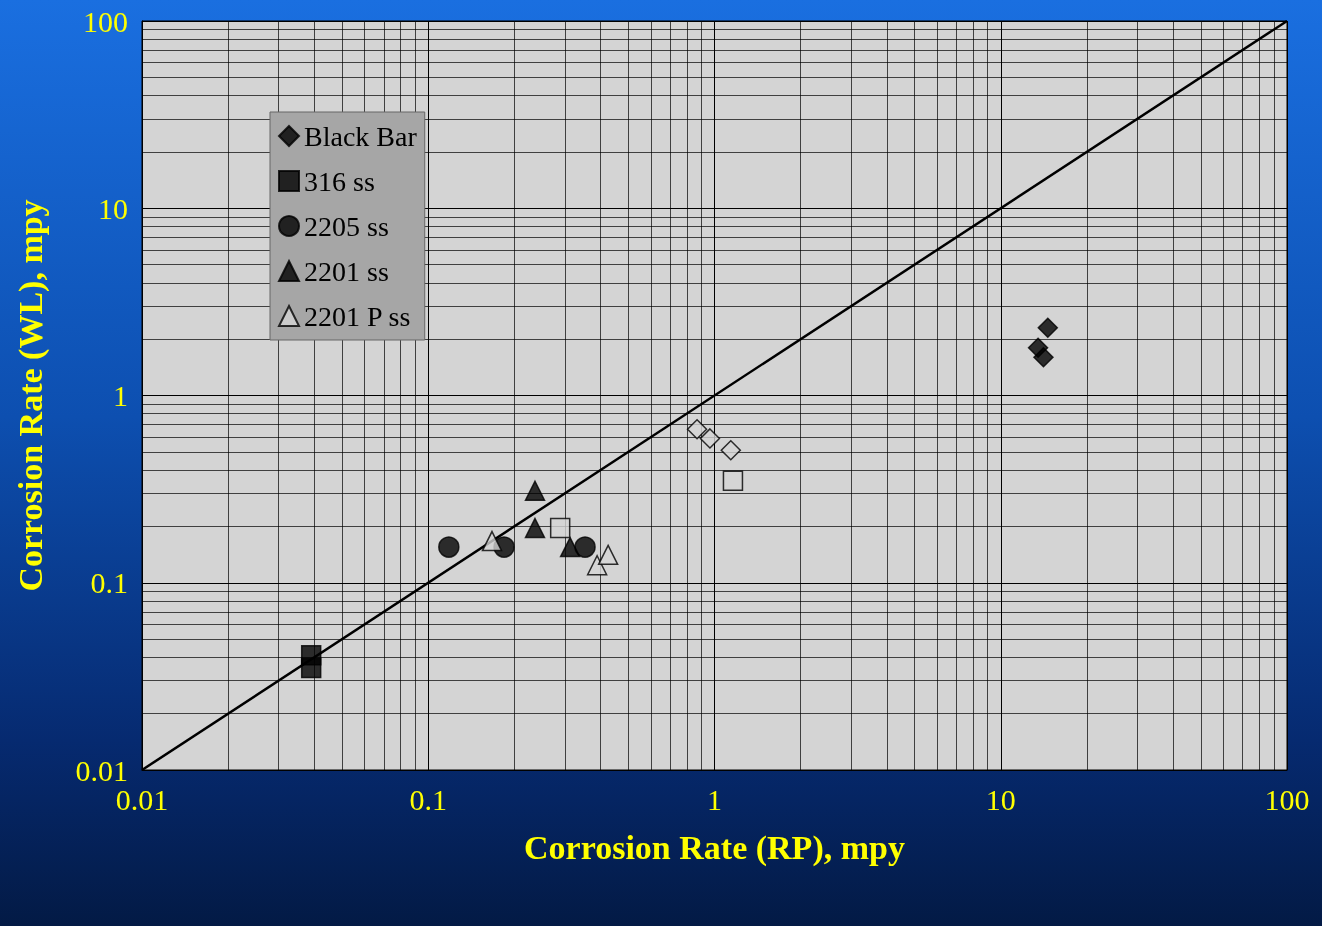 The width and height of the screenshot is (1322, 926). Describe the element at coordinates (120, 395) in the screenshot. I see `y-tick-label: 1` at that location.